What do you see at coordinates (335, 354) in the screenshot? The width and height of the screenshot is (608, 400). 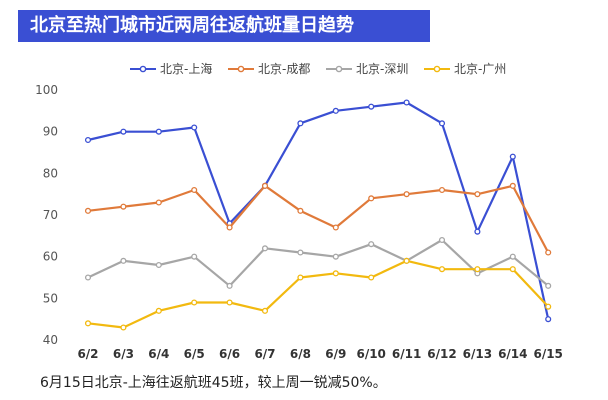 I see `x-tick-label: 6/9` at bounding box center [335, 354].